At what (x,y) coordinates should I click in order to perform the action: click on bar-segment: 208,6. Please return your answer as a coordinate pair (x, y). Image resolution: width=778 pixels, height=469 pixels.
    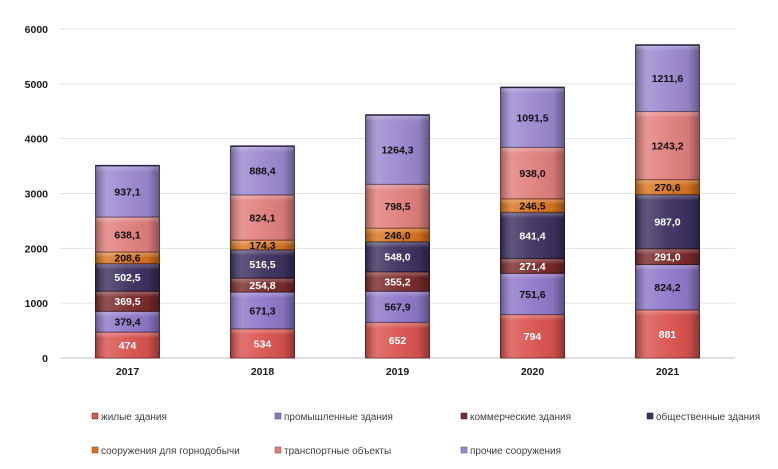
    Looking at the image, I should click on (127, 258).